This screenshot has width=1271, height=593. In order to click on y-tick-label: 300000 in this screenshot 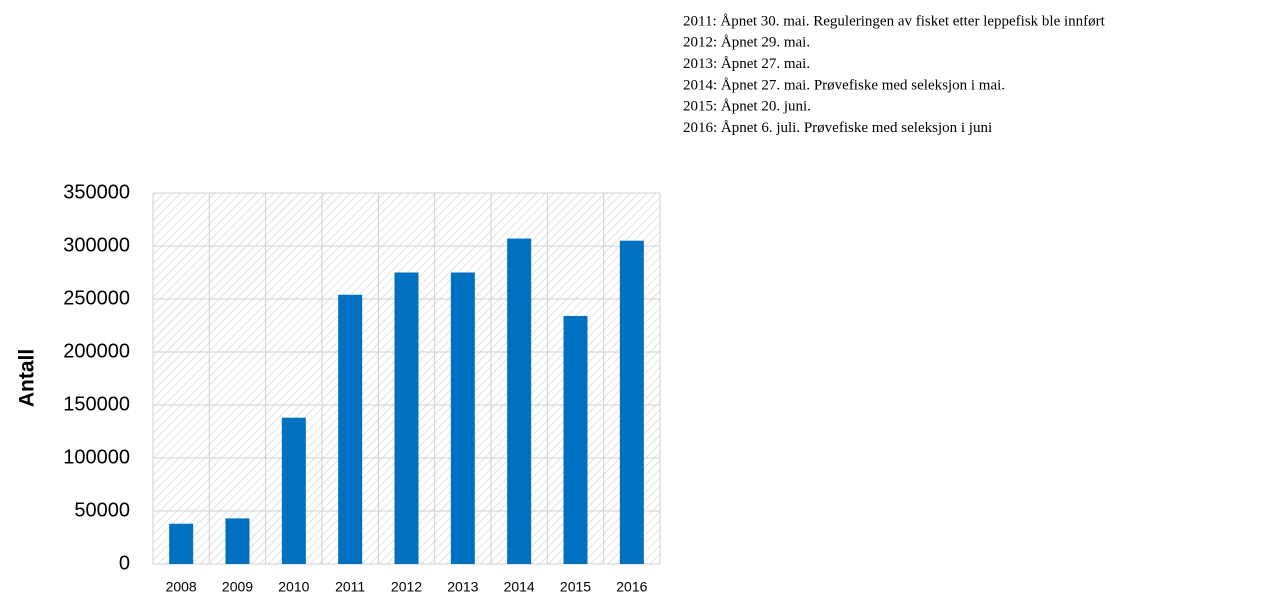, I will do `click(96, 245)`.